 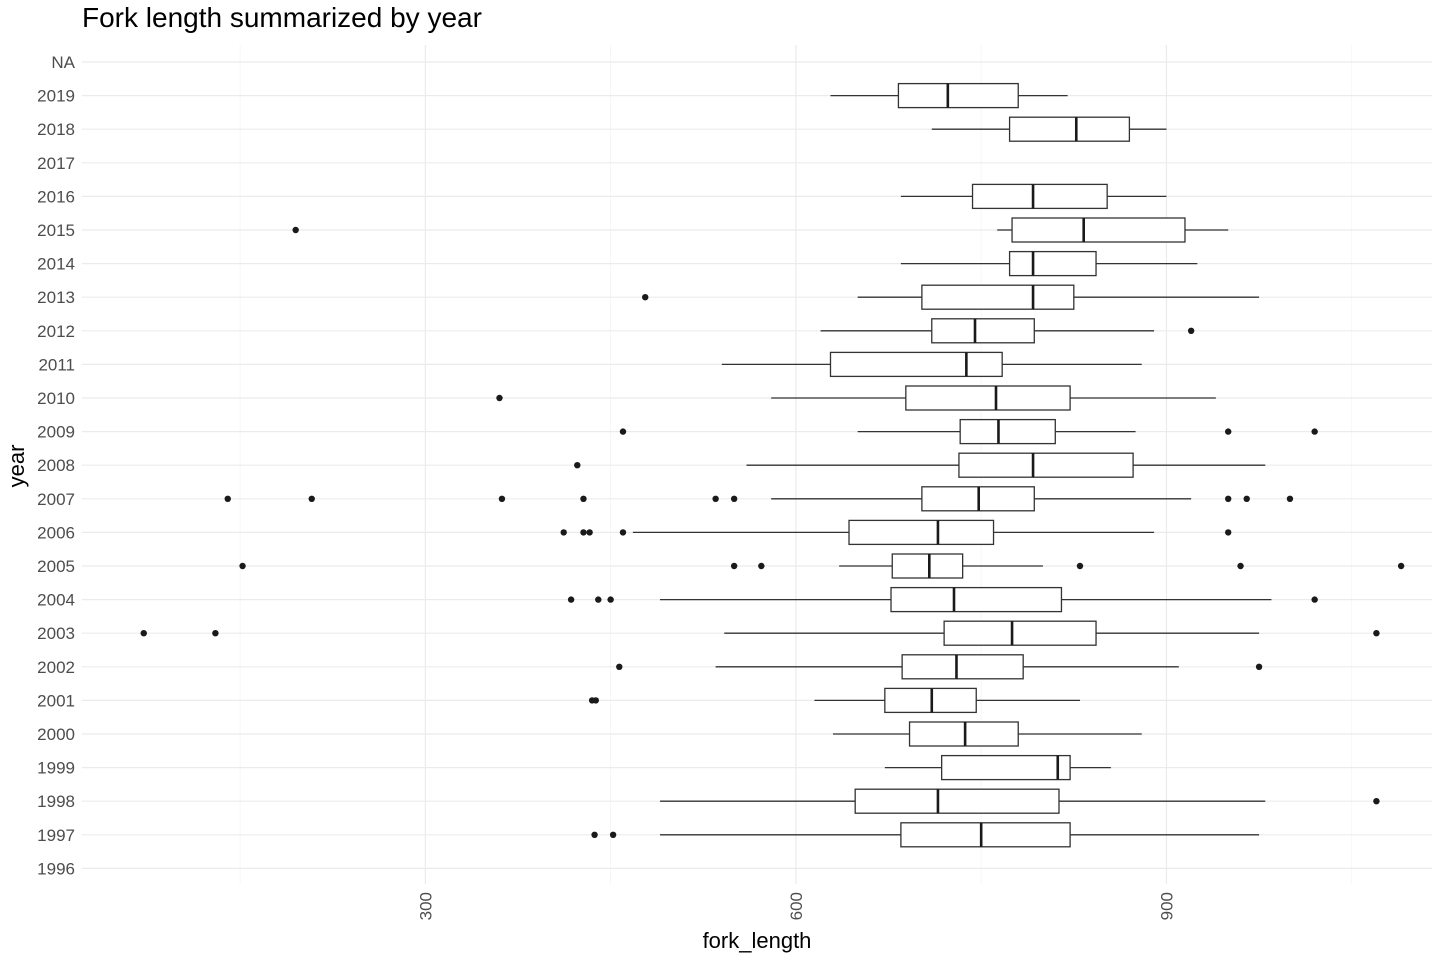 I want to click on y-axis-title: year, so click(x=16, y=466).